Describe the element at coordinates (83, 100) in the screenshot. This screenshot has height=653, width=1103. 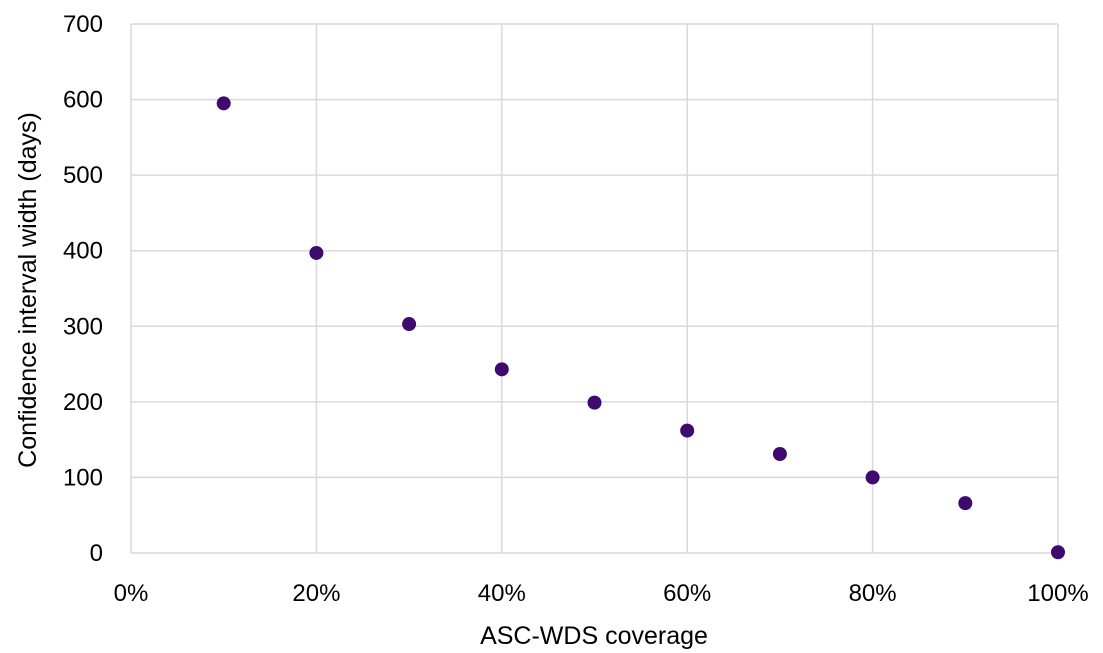
I see `y-tick-label: 600` at that location.